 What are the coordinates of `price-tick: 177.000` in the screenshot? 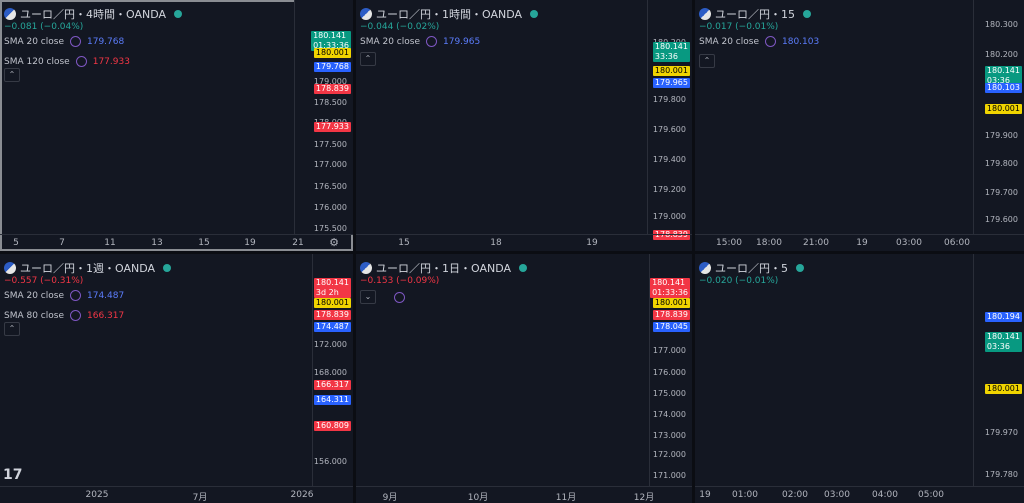 It's located at (669, 350).